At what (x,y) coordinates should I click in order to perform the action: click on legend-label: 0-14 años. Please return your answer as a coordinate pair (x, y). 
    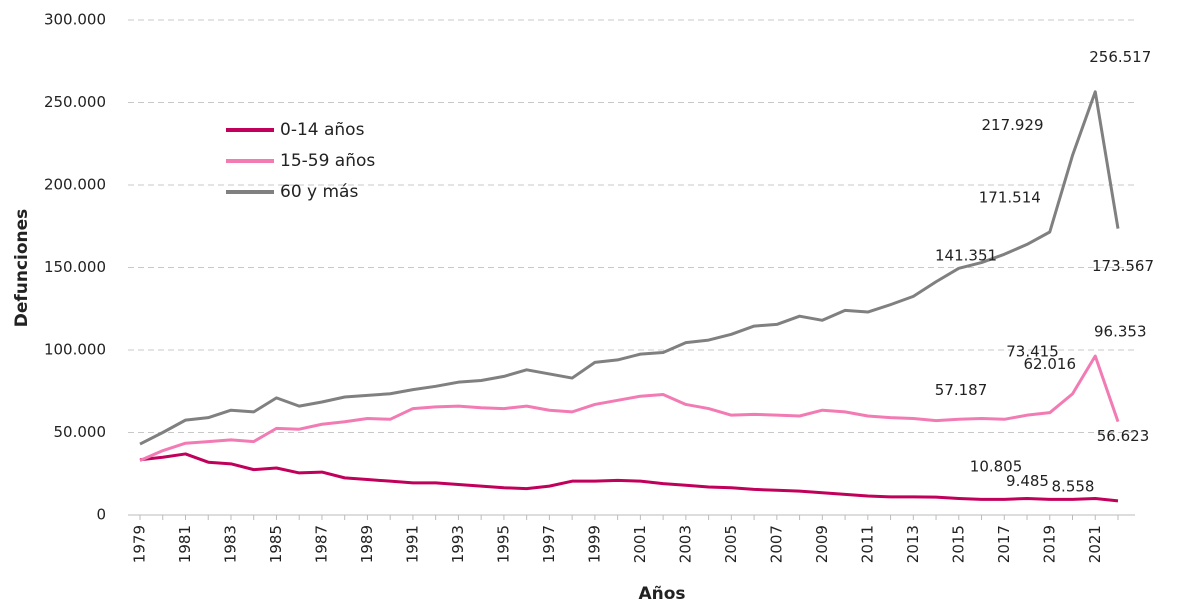
    Looking at the image, I should click on (322, 130).